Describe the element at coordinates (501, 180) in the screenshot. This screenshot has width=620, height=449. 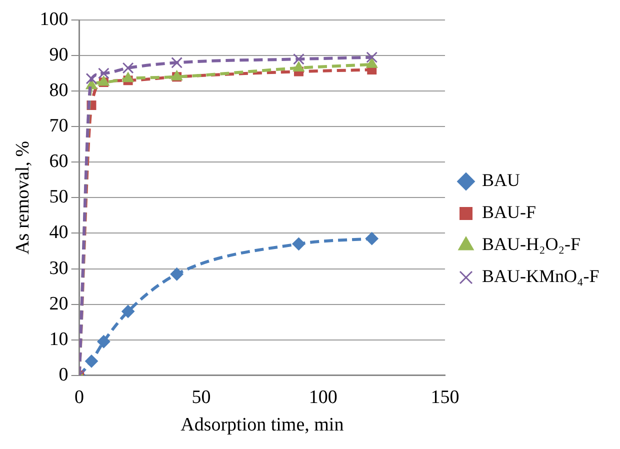
I see `legend-label: BAU` at that location.